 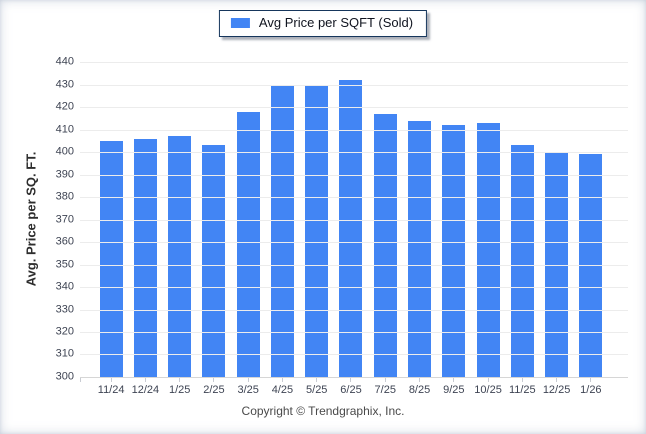 I want to click on y-axis-title: Avg. Price per SQ. FT., so click(x=31, y=219).